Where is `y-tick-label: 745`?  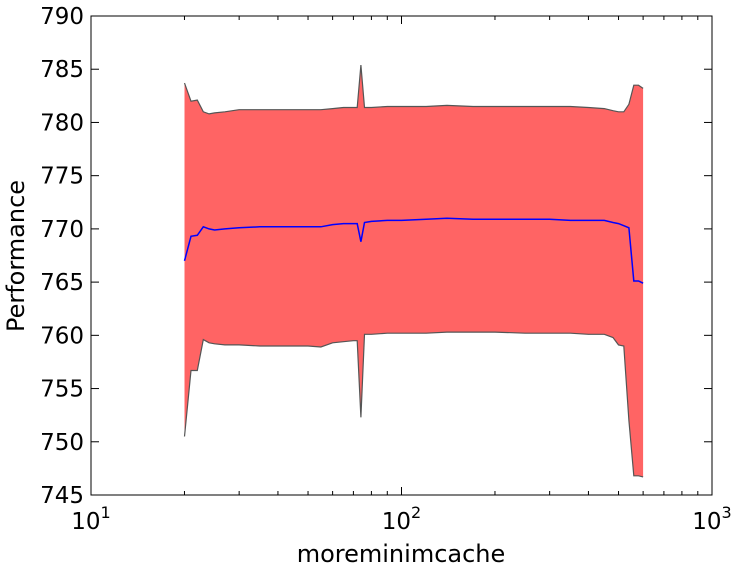 y-tick-label: 745 is located at coordinates (62, 496).